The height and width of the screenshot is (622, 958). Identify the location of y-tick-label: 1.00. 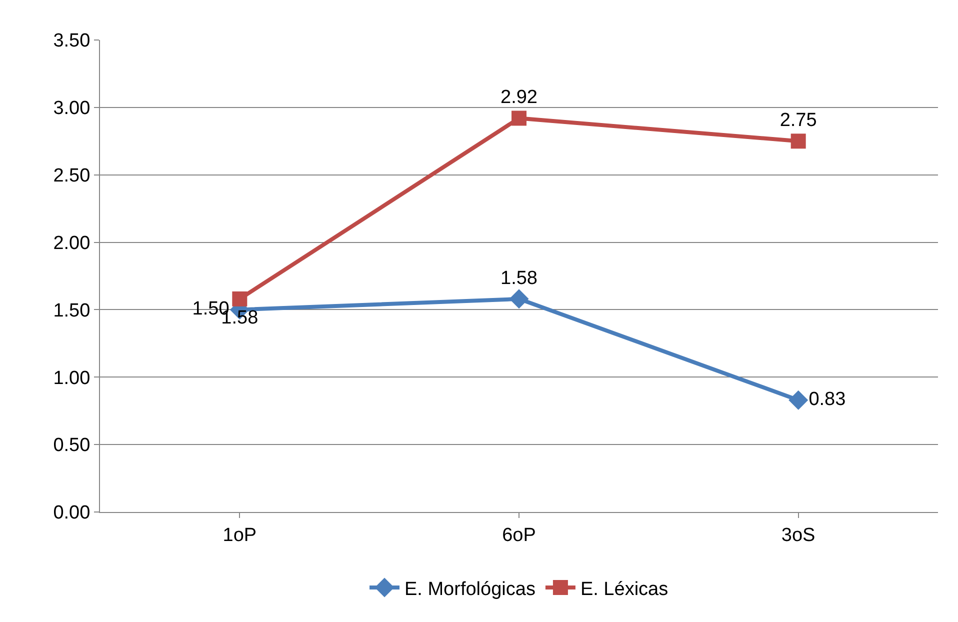
(71, 378).